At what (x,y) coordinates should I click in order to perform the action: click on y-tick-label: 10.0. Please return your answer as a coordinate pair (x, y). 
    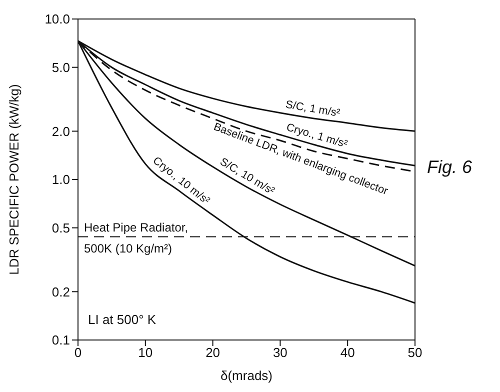
    Looking at the image, I should click on (57, 19).